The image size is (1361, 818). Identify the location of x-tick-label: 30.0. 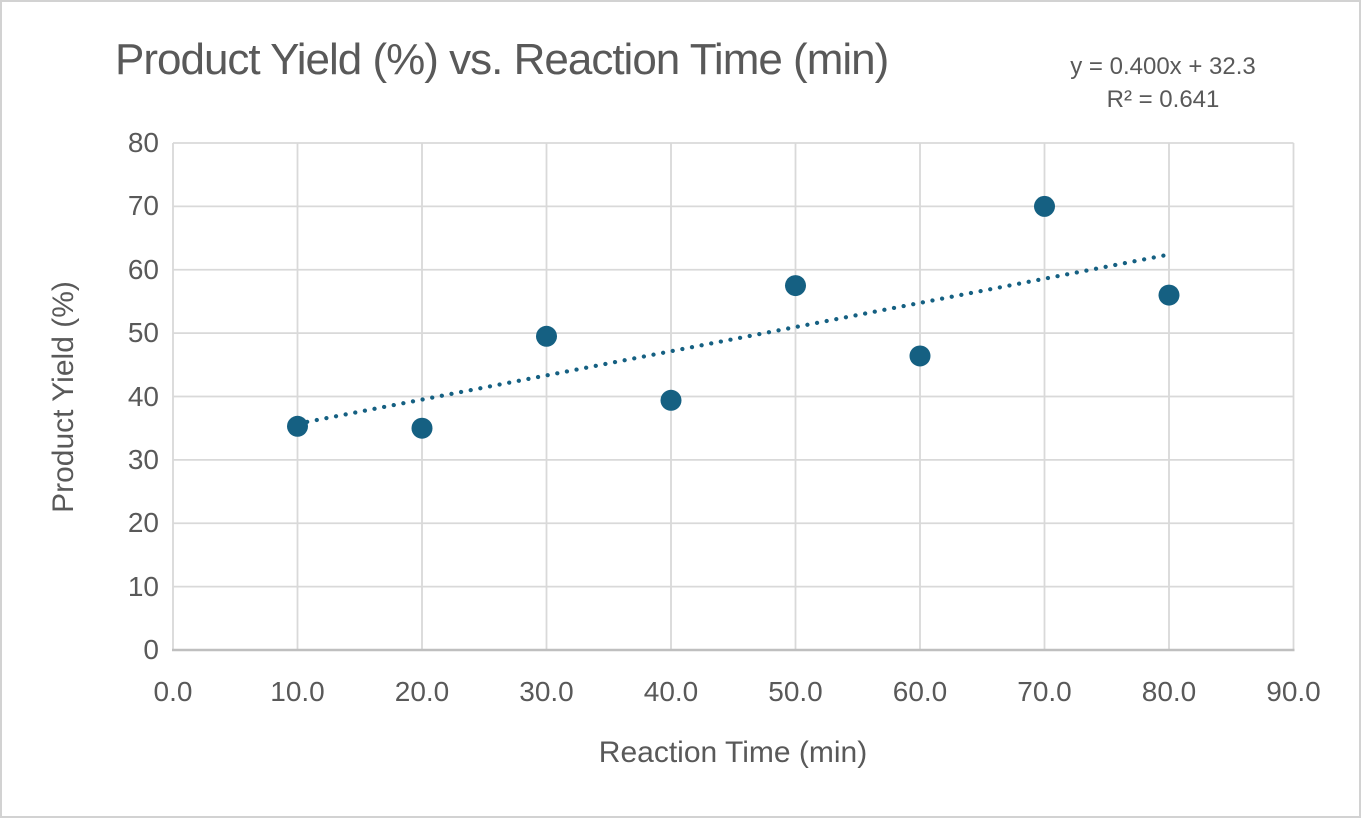
(546, 691).